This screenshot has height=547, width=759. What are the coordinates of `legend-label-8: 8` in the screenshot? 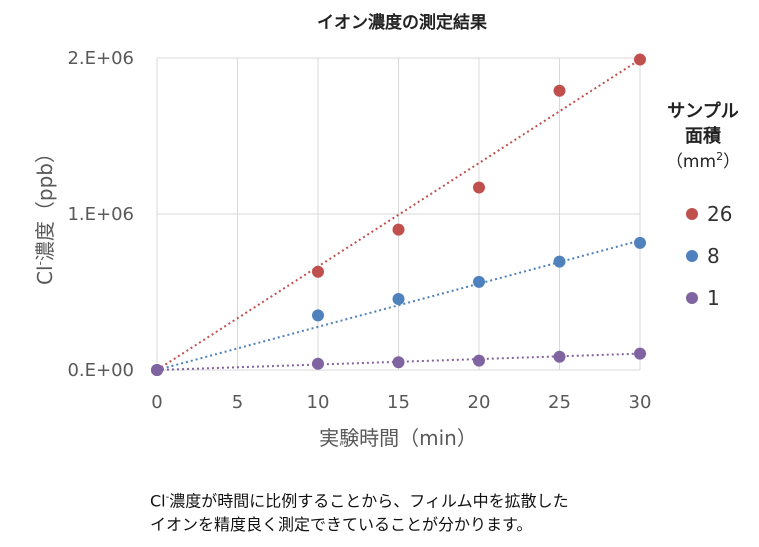 It's located at (713, 256).